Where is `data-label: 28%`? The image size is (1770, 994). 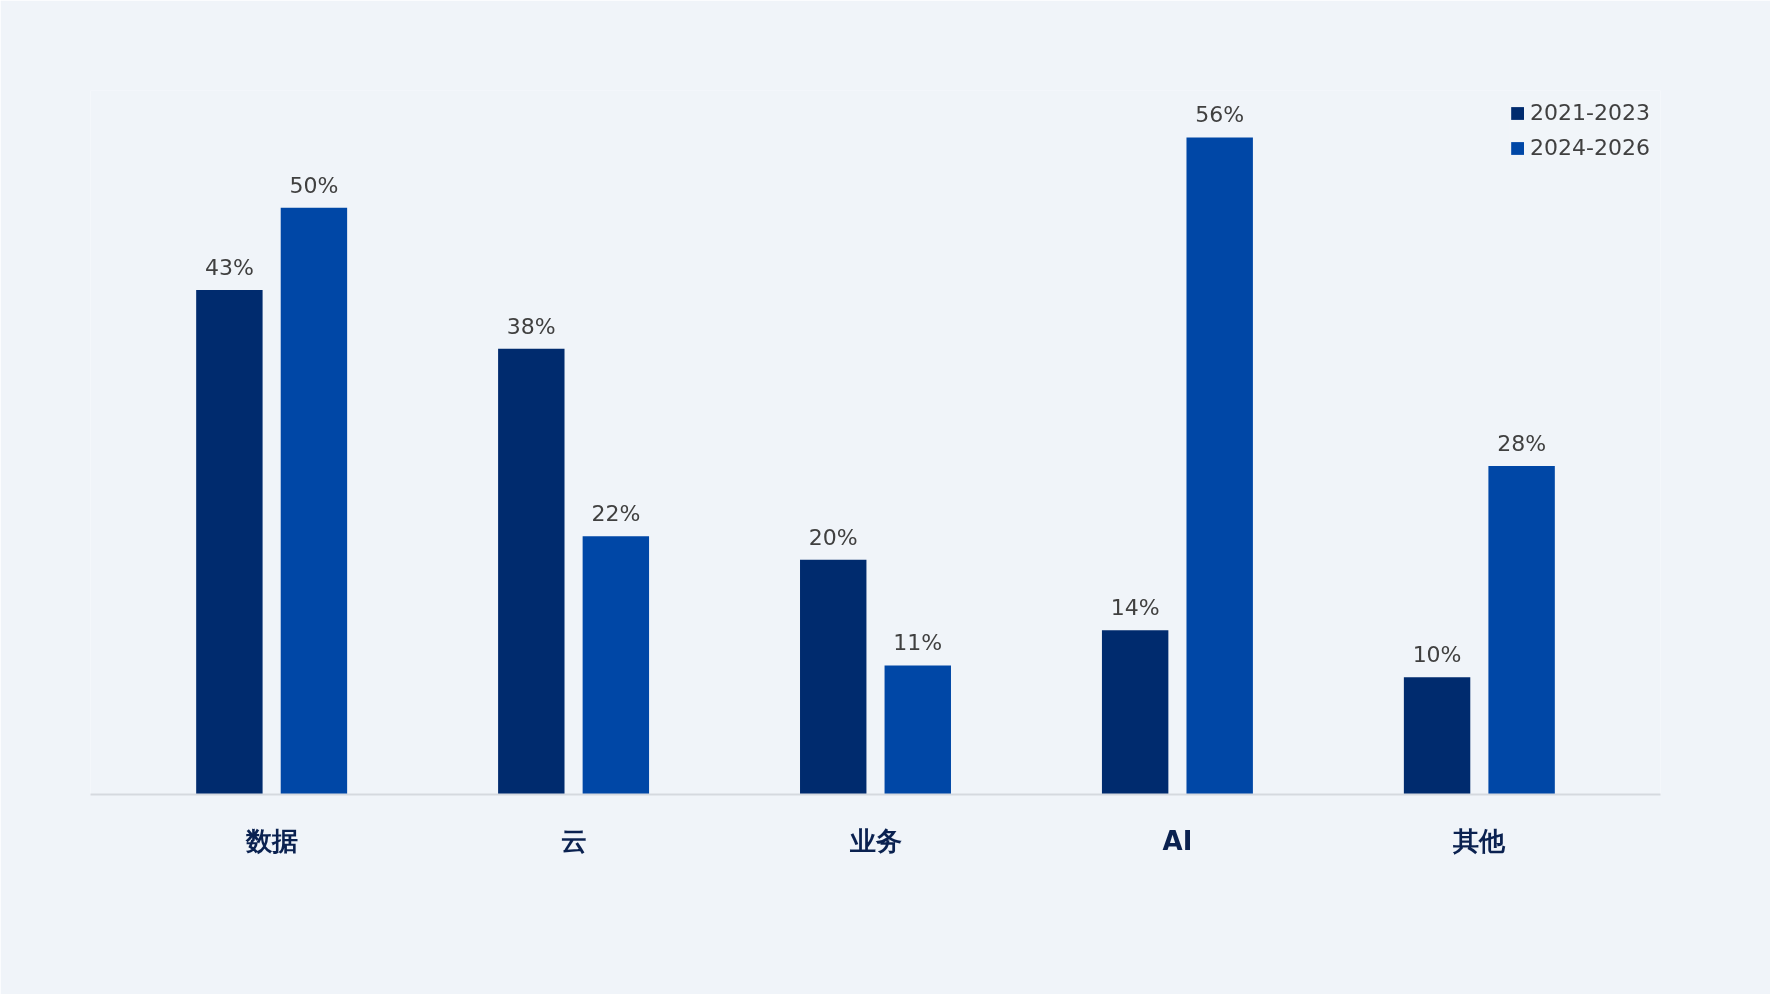 data-label: 28% is located at coordinates (1522, 443).